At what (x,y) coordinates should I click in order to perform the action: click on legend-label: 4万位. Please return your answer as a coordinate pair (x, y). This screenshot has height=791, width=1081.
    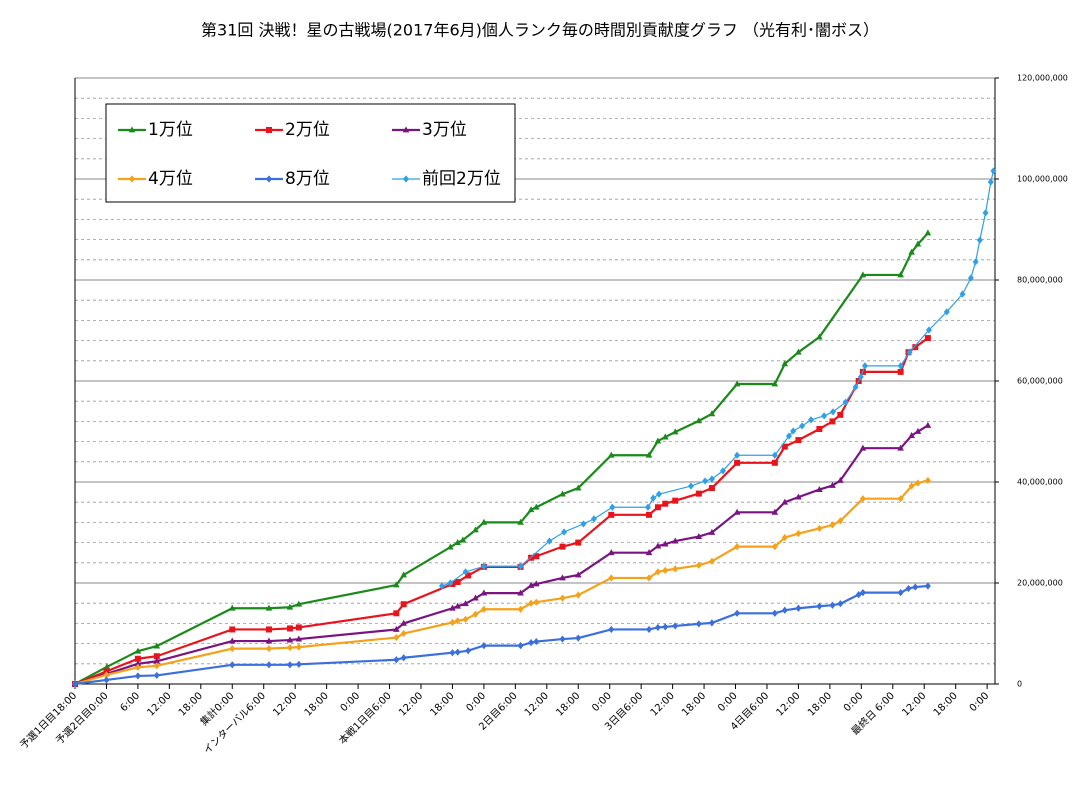
    Looking at the image, I should click on (170, 179).